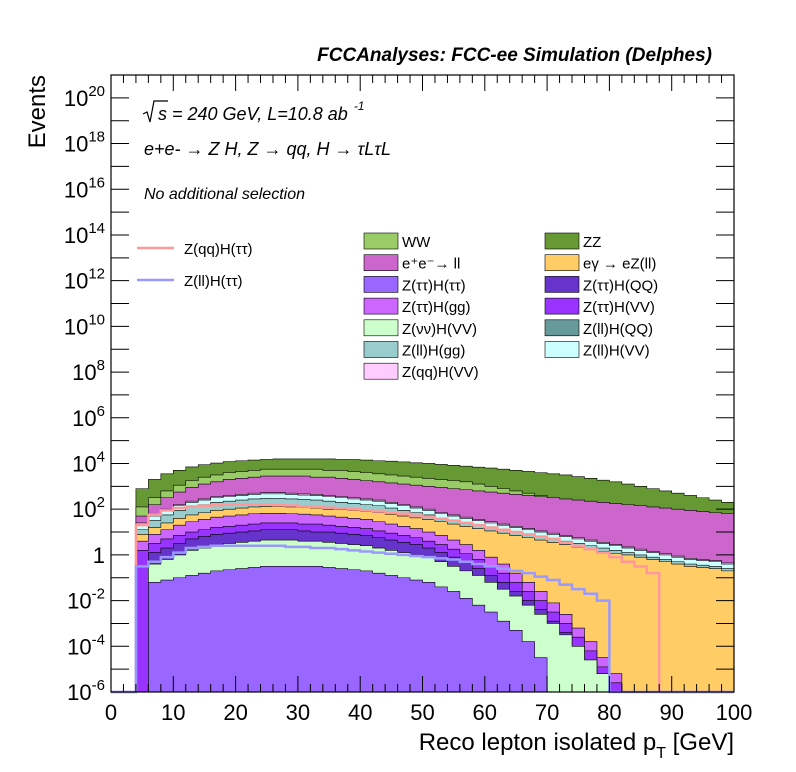 The width and height of the screenshot is (796, 772). What do you see at coordinates (619, 264) in the screenshot?
I see `legend-fill-label: eγ → eZ(ll)` at bounding box center [619, 264].